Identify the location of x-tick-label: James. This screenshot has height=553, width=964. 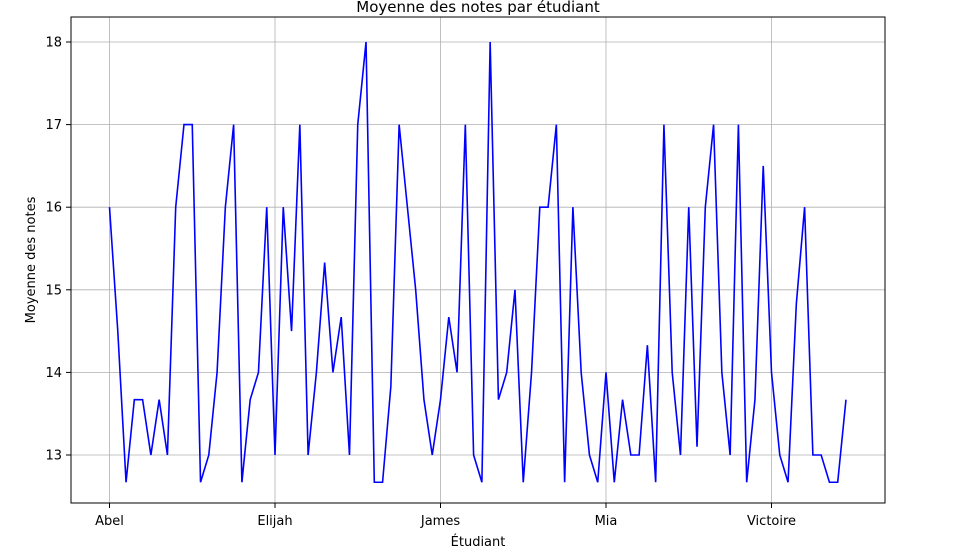
(440, 521).